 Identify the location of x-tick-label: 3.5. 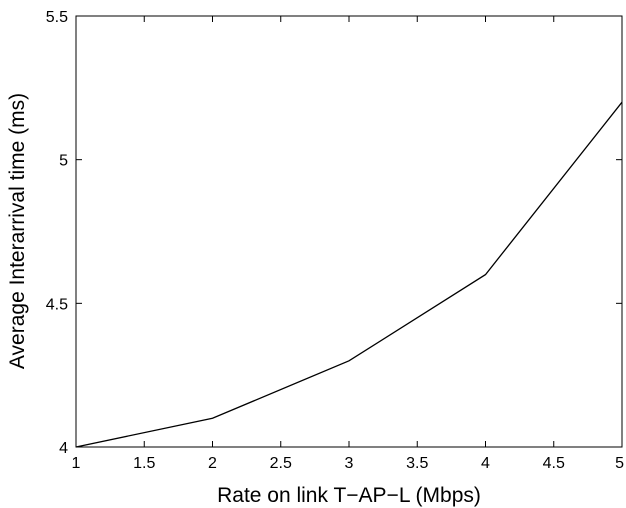
(417, 463).